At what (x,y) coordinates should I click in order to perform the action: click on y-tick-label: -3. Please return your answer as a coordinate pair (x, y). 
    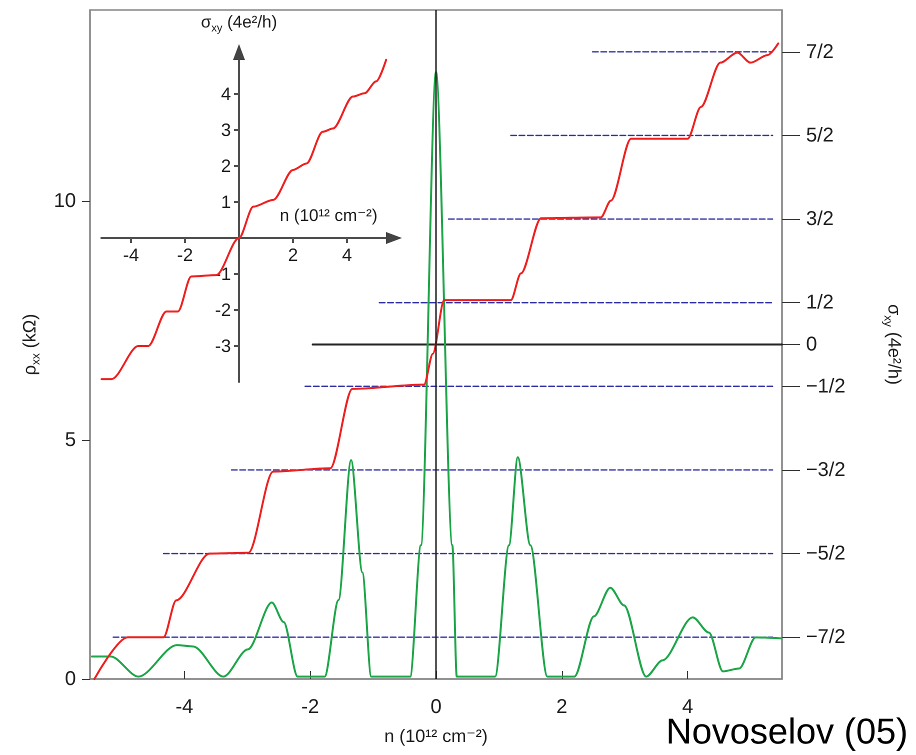
    Looking at the image, I should click on (222, 346).